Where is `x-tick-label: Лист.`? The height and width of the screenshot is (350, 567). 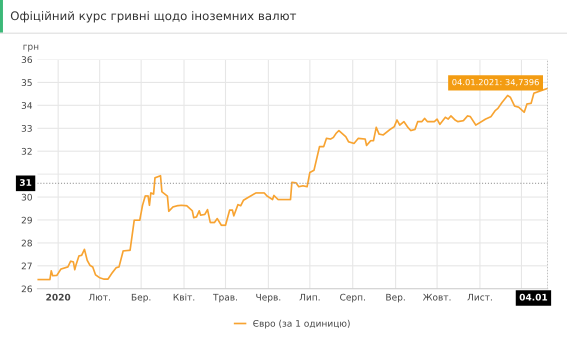
x-tick-label: Лист. is located at coordinates (479, 297).